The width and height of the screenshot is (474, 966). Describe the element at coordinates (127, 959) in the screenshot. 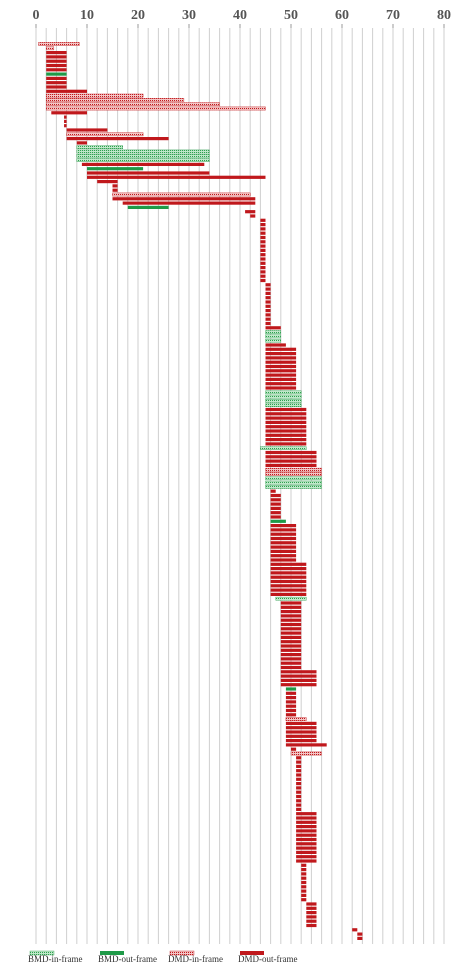

I see `legend-label: BMD-out-frame` at that location.